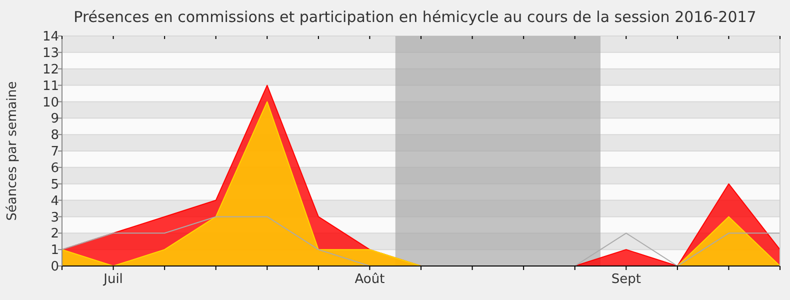  I want to click on y-axis-title: Séances par semaine, so click(12, 151).